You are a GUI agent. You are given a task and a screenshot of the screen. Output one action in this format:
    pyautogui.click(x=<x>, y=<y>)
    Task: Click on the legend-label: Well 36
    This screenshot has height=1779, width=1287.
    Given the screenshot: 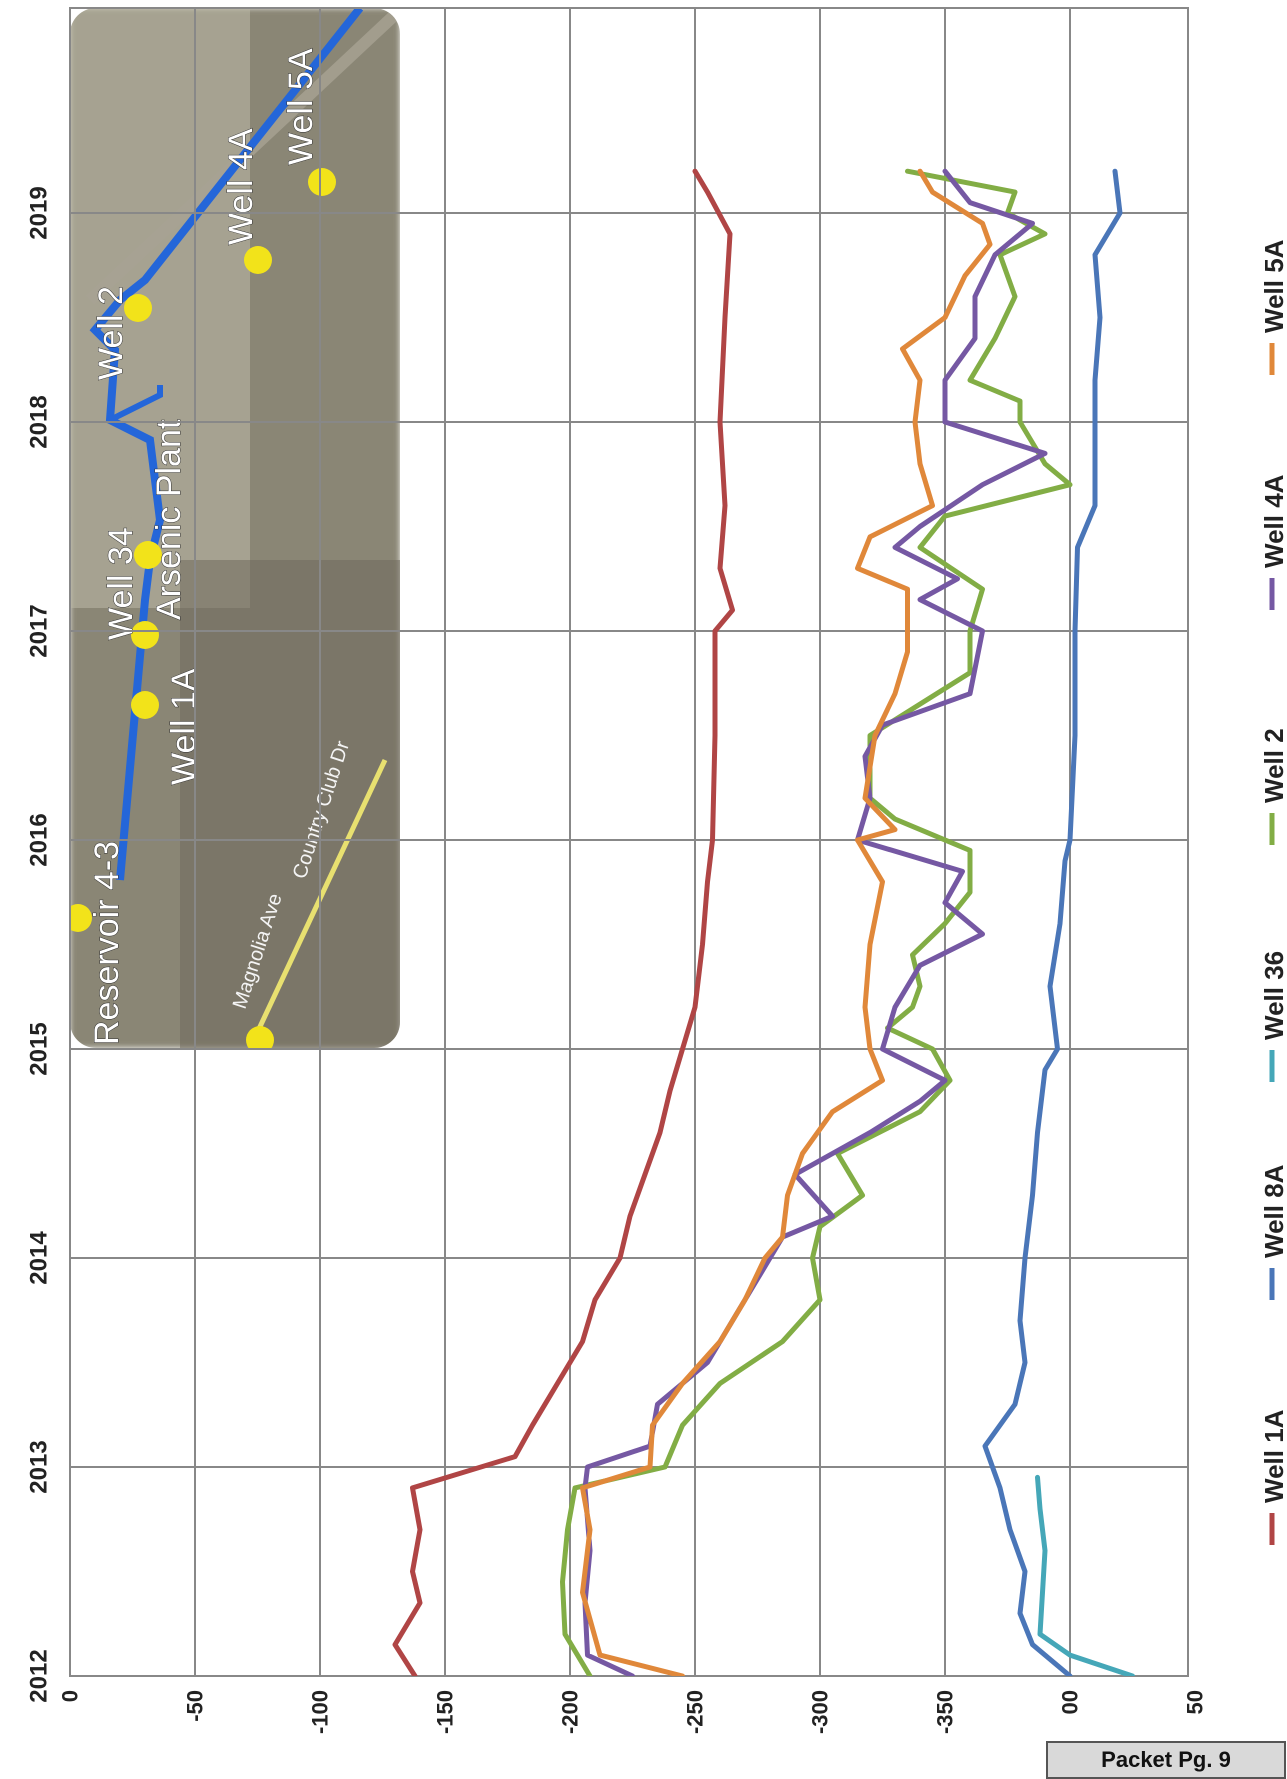 What is the action you would take?
    pyautogui.click(x=1273, y=995)
    